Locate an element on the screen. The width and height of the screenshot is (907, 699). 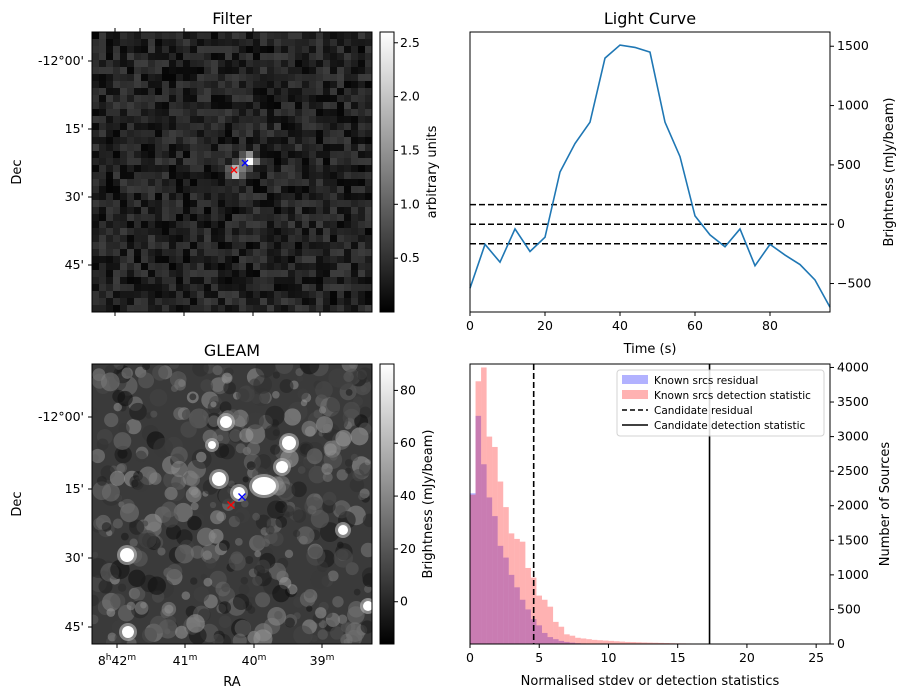
gleam-source-markers is located at coordinates (236, 501).